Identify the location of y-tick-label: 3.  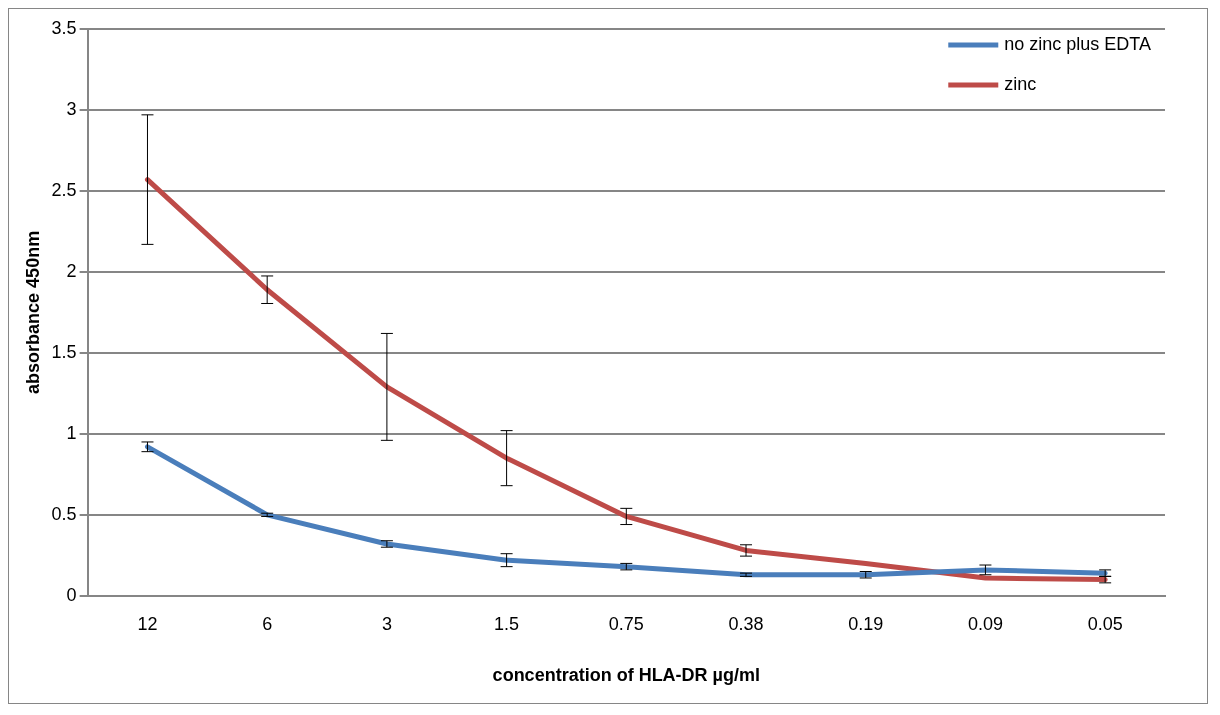
(71, 108).